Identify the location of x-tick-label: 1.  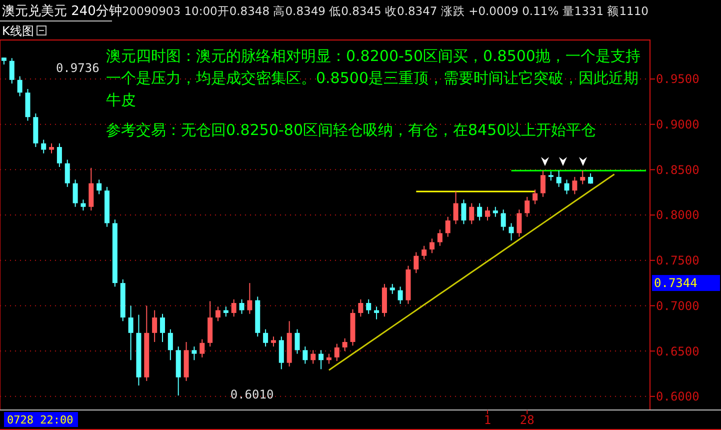
(488, 420).